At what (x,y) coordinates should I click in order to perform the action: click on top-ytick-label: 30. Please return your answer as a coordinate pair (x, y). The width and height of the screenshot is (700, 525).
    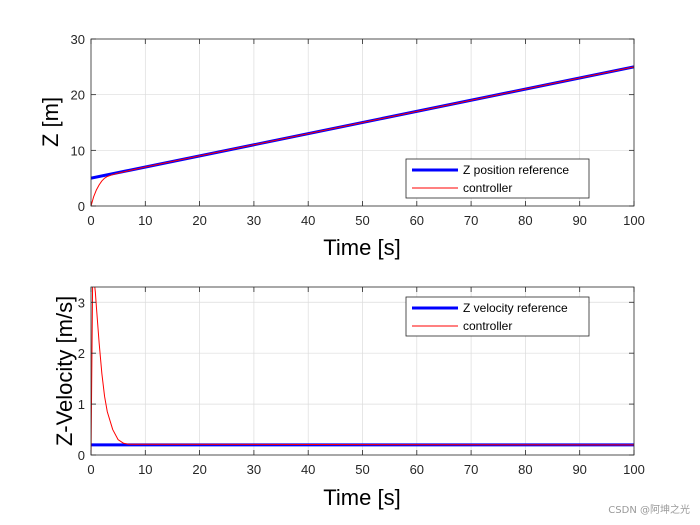
    Looking at the image, I should click on (78, 39).